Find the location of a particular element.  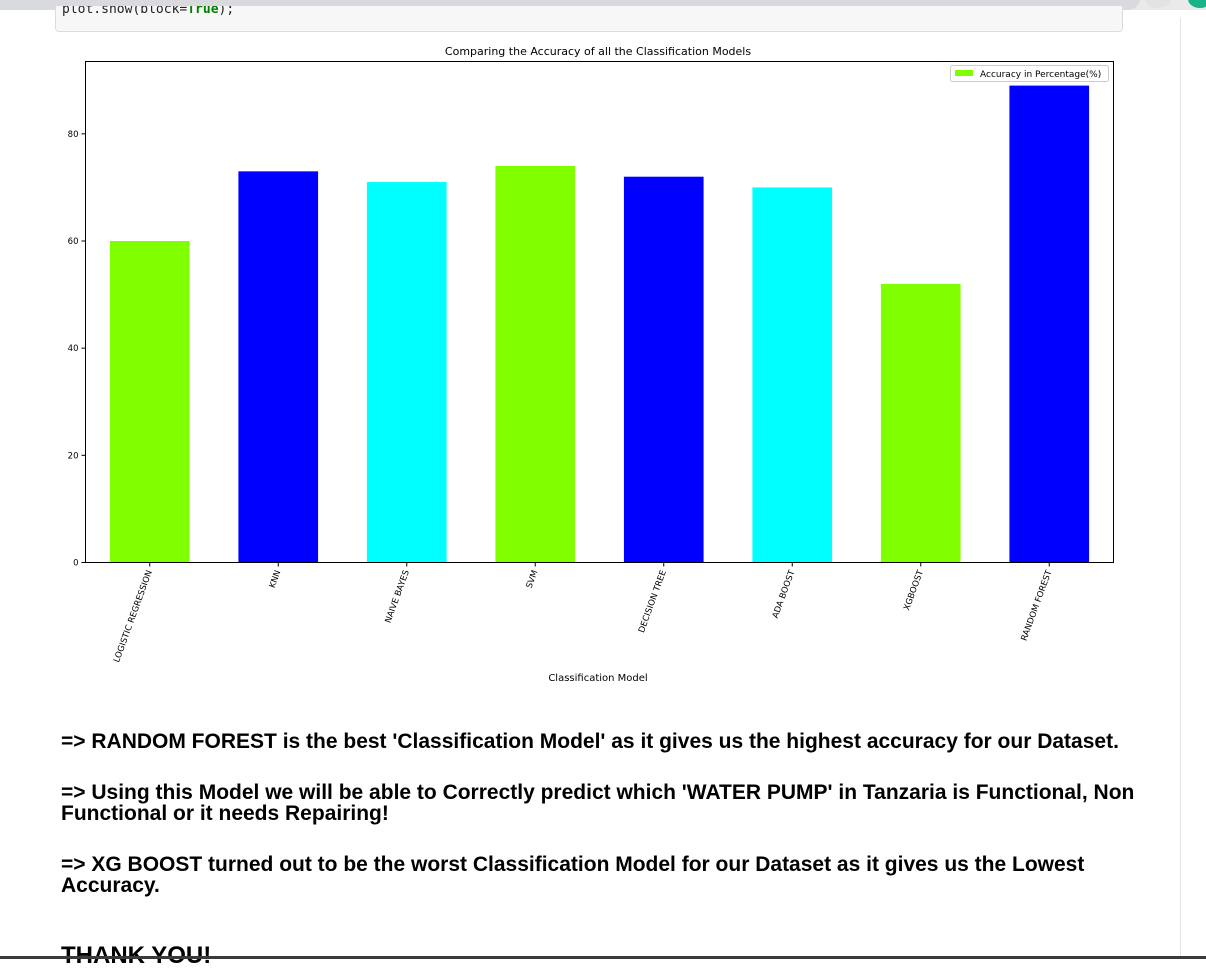

x-tick-label: SVM is located at coordinates (533, 579).